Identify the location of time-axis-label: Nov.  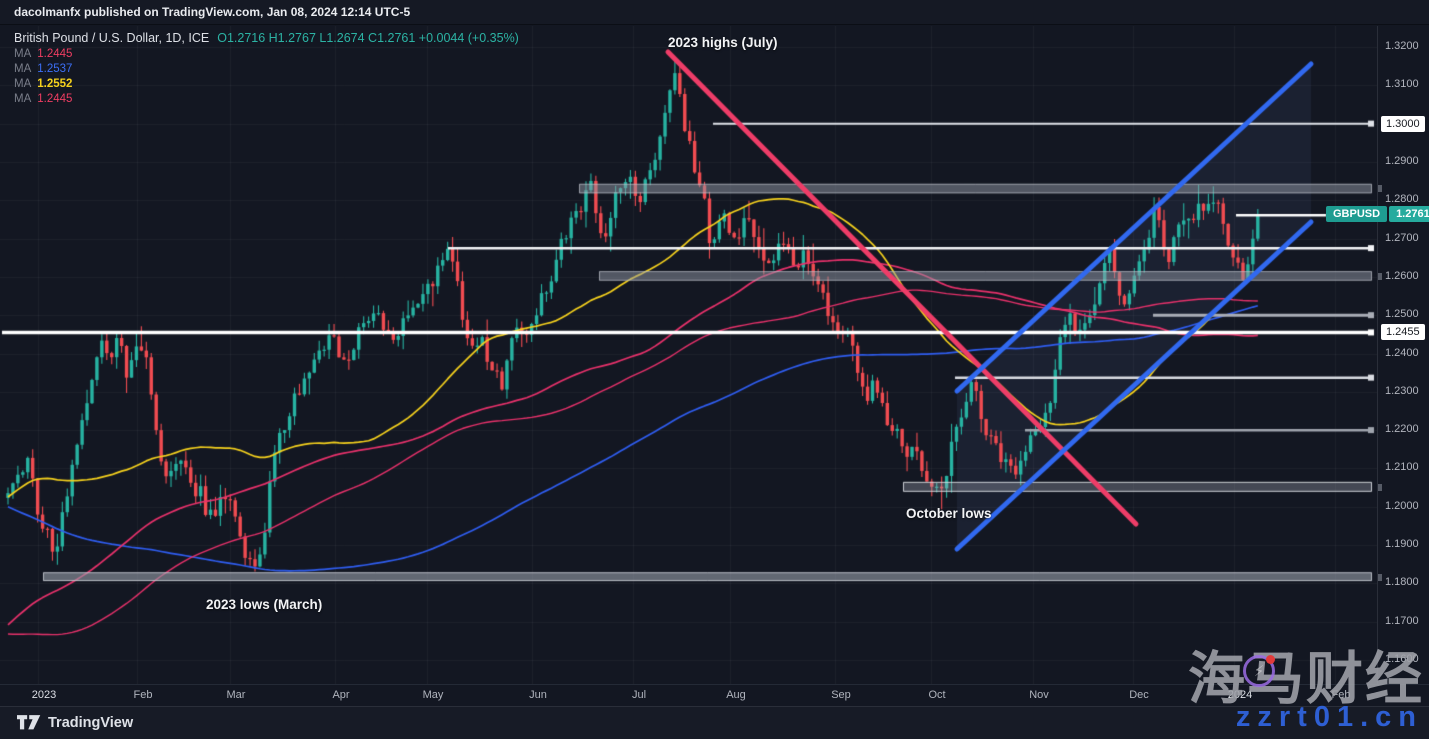
(1039, 695).